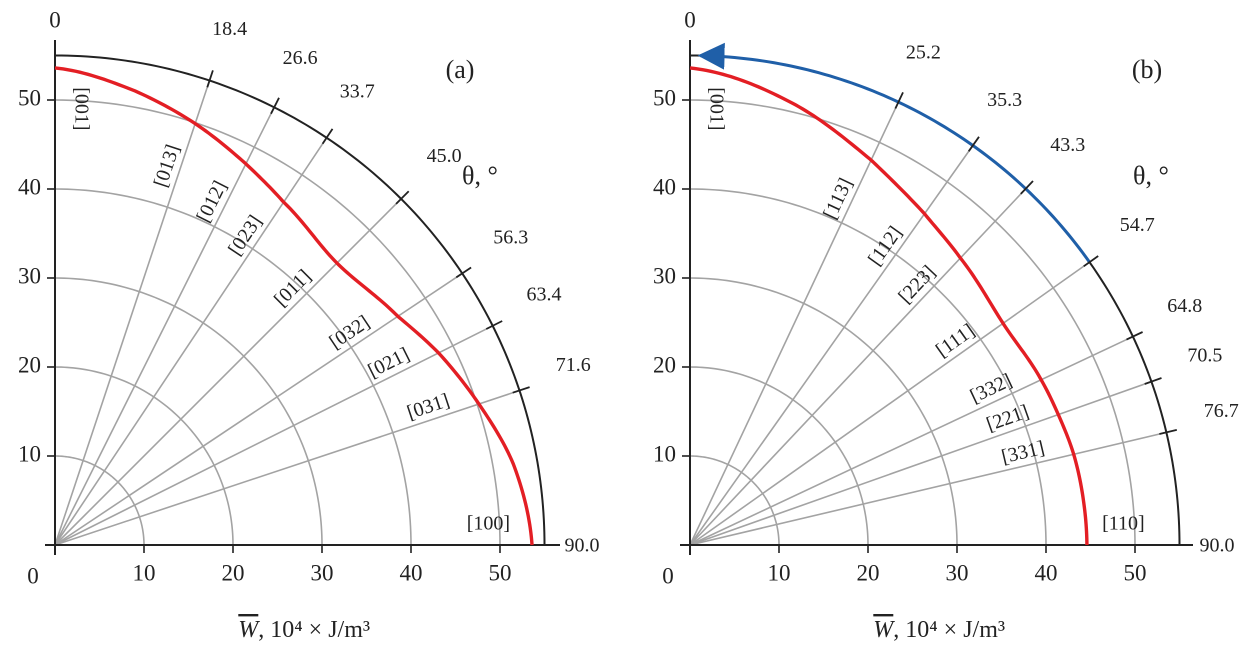 The image size is (1256, 655). I want to click on angle-label-18.4: 18.4, so click(229, 29).